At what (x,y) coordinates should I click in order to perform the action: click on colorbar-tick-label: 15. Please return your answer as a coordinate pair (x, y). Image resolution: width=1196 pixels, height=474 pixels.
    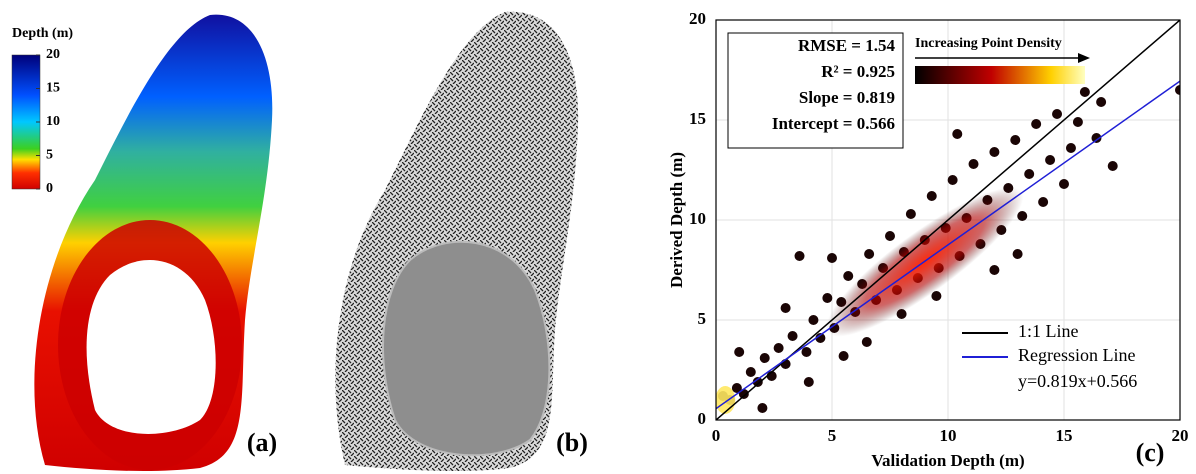
    Looking at the image, I should click on (53, 88).